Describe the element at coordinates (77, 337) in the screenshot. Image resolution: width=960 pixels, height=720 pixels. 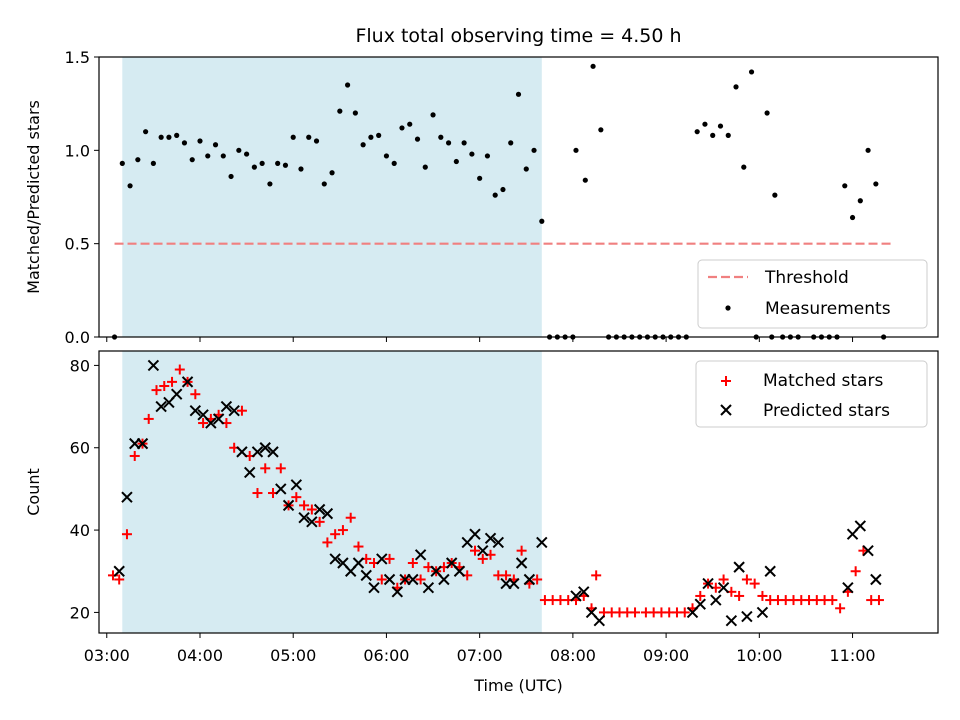
I see `y-tick-label: 0.0` at that location.